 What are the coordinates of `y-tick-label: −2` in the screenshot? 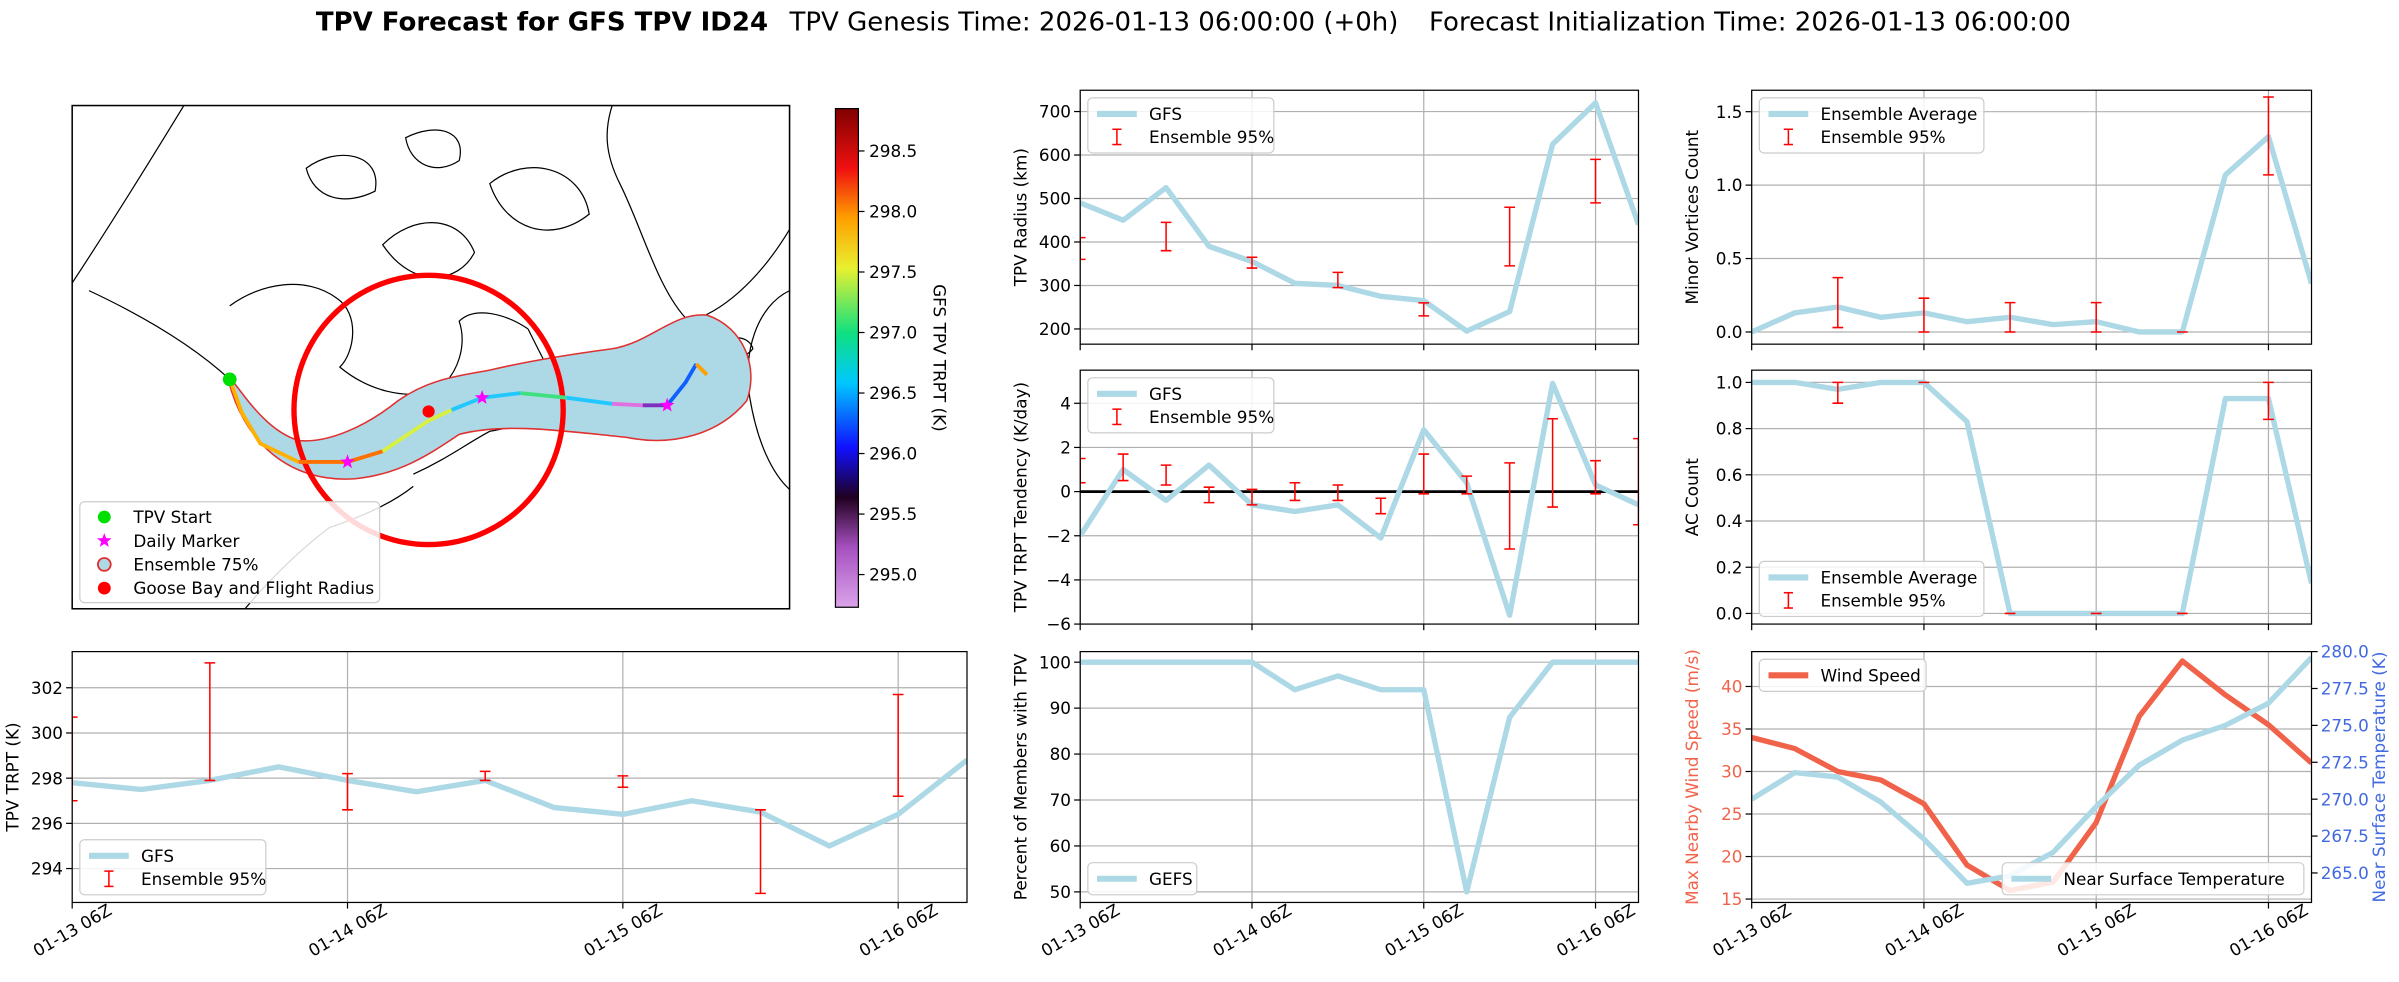 It's located at (1058, 536).